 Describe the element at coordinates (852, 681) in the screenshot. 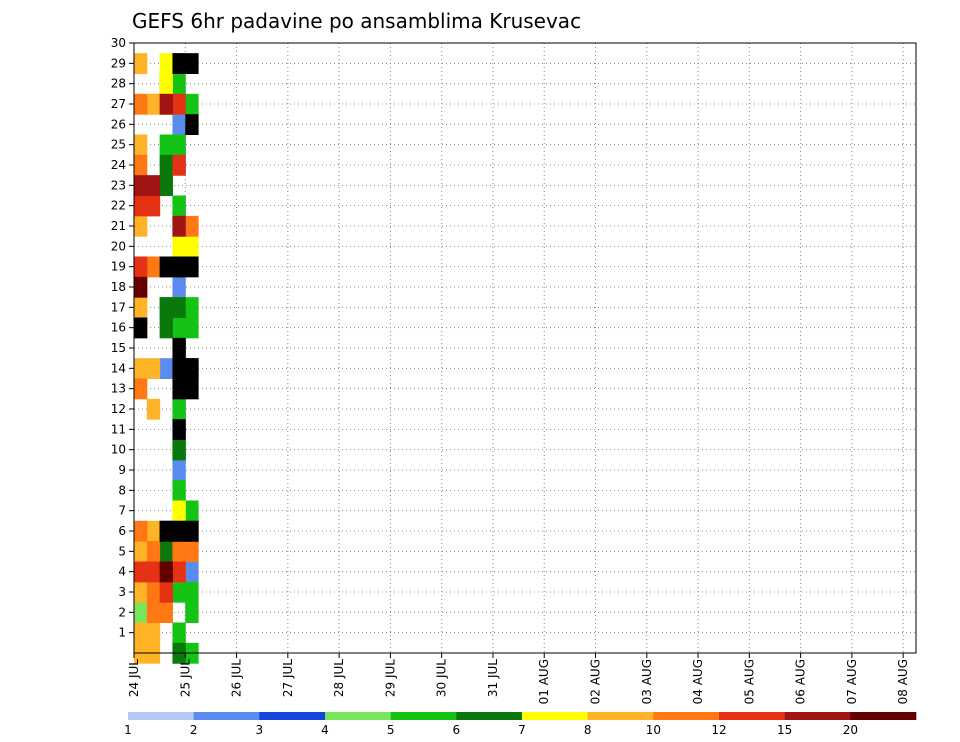

I see `x-tick-label: 07 AUG` at that location.